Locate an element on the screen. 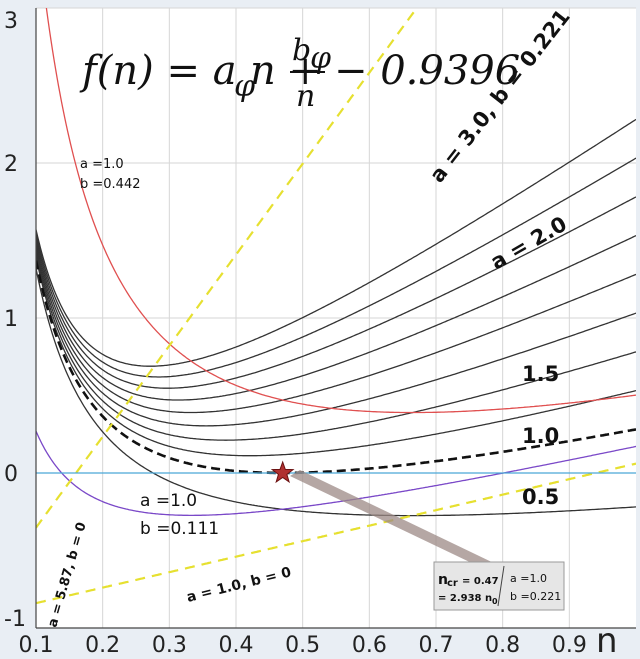 Image resolution: width=640 pixels, height=659 pixels. label-purple-a: a =1.0 is located at coordinates (168, 501).